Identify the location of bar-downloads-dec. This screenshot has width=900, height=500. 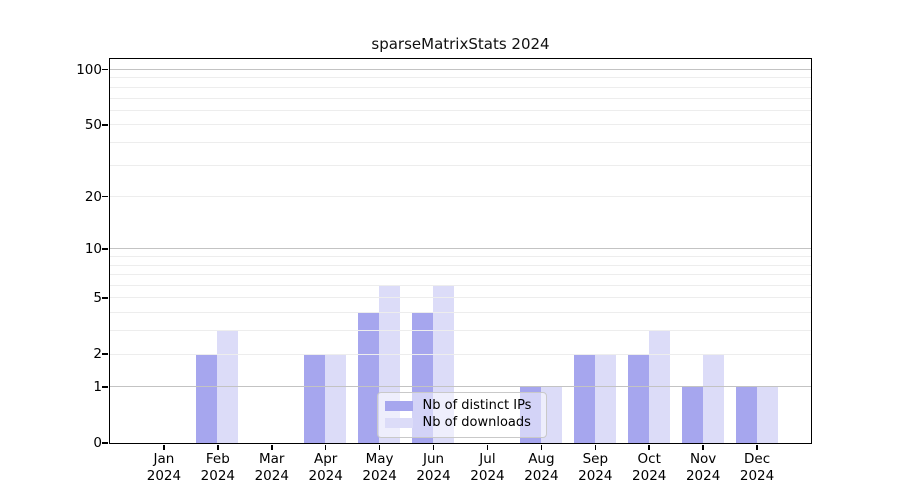
(767, 414).